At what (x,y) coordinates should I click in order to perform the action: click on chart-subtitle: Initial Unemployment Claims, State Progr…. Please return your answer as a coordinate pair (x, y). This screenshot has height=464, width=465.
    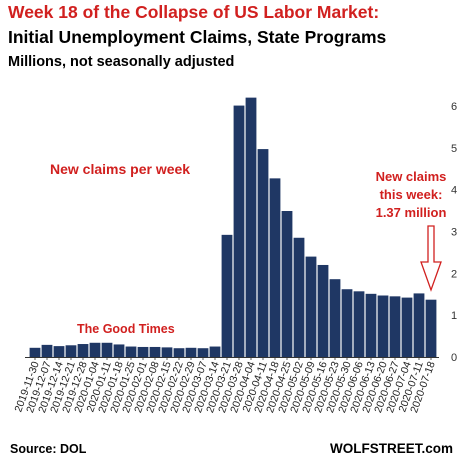
    Looking at the image, I should click on (197, 37).